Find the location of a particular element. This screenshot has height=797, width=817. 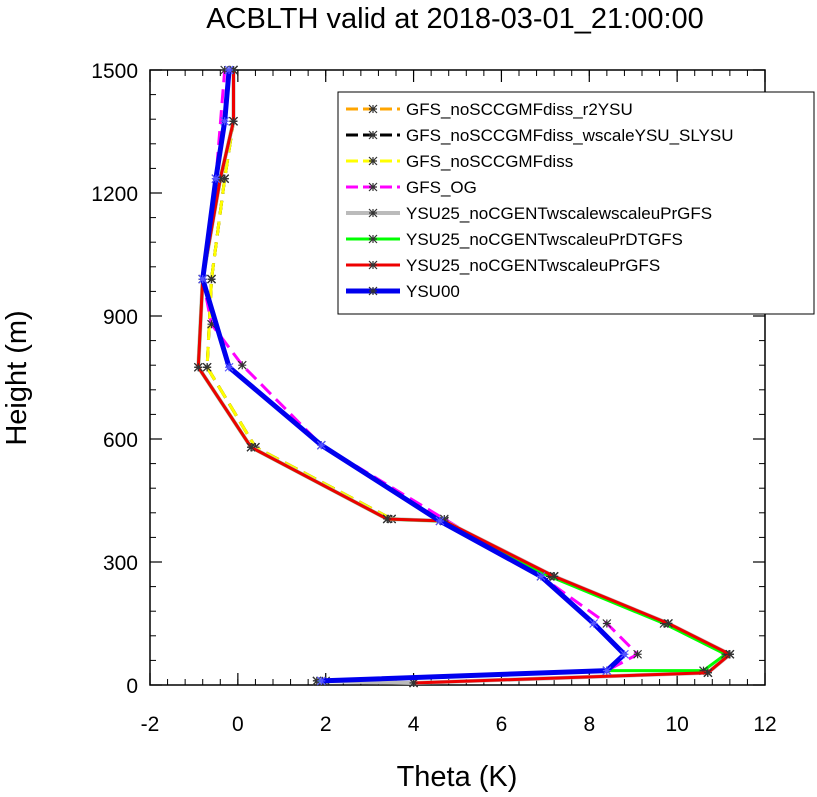

x-tick-label: 0 is located at coordinates (238, 724).